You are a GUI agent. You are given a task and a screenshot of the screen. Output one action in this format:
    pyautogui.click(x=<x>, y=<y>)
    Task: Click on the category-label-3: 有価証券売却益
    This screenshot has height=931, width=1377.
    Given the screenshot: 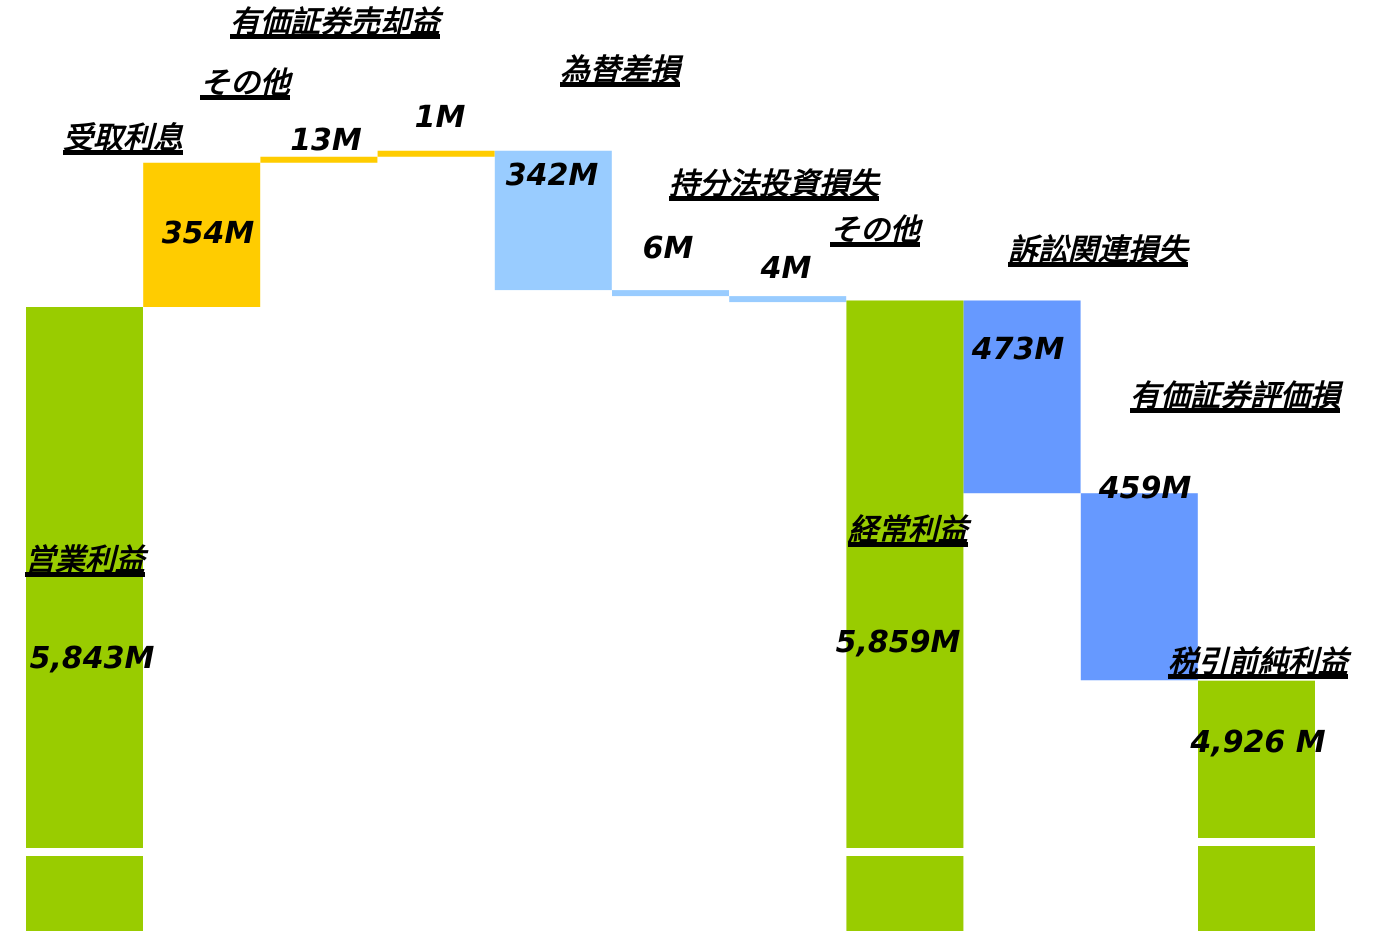 What is the action you would take?
    pyautogui.click(x=337, y=22)
    